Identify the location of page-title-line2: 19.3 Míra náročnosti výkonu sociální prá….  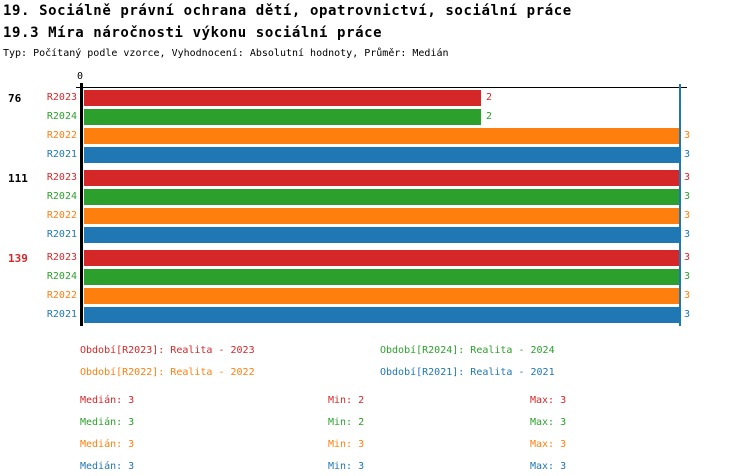
(193, 33).